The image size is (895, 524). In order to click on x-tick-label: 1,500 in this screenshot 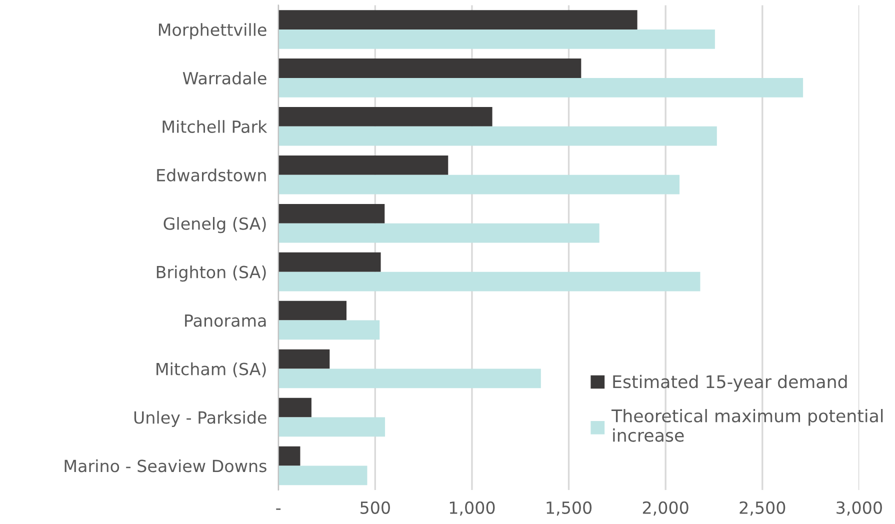, I will do `click(569, 508)`.